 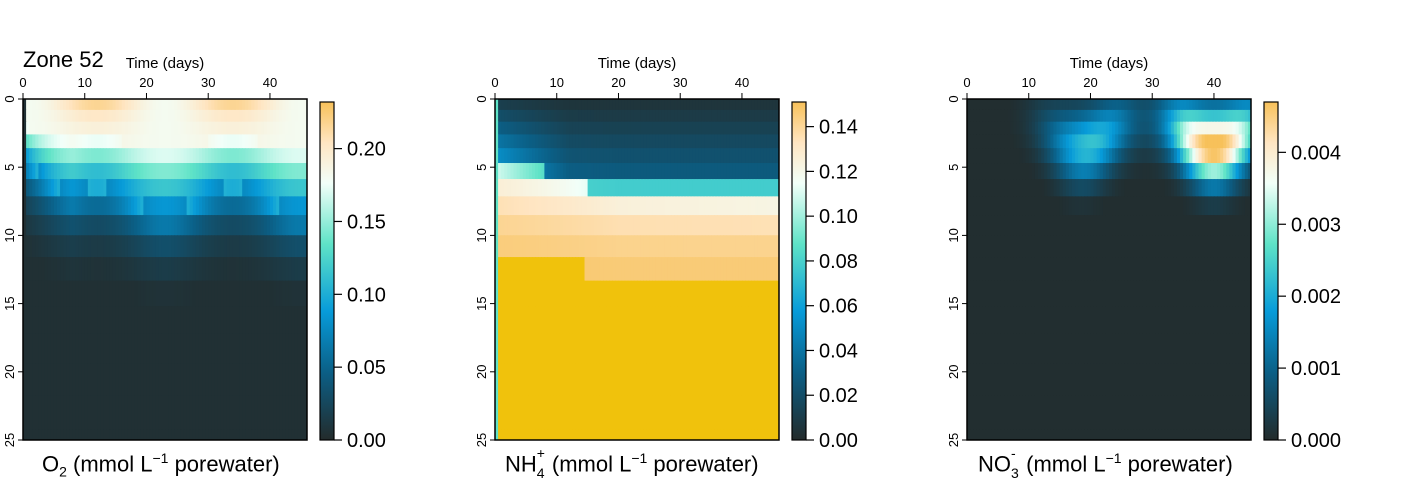 What do you see at coordinates (953, 372) in the screenshot?
I see `depth-tick-label: 20` at bounding box center [953, 372].